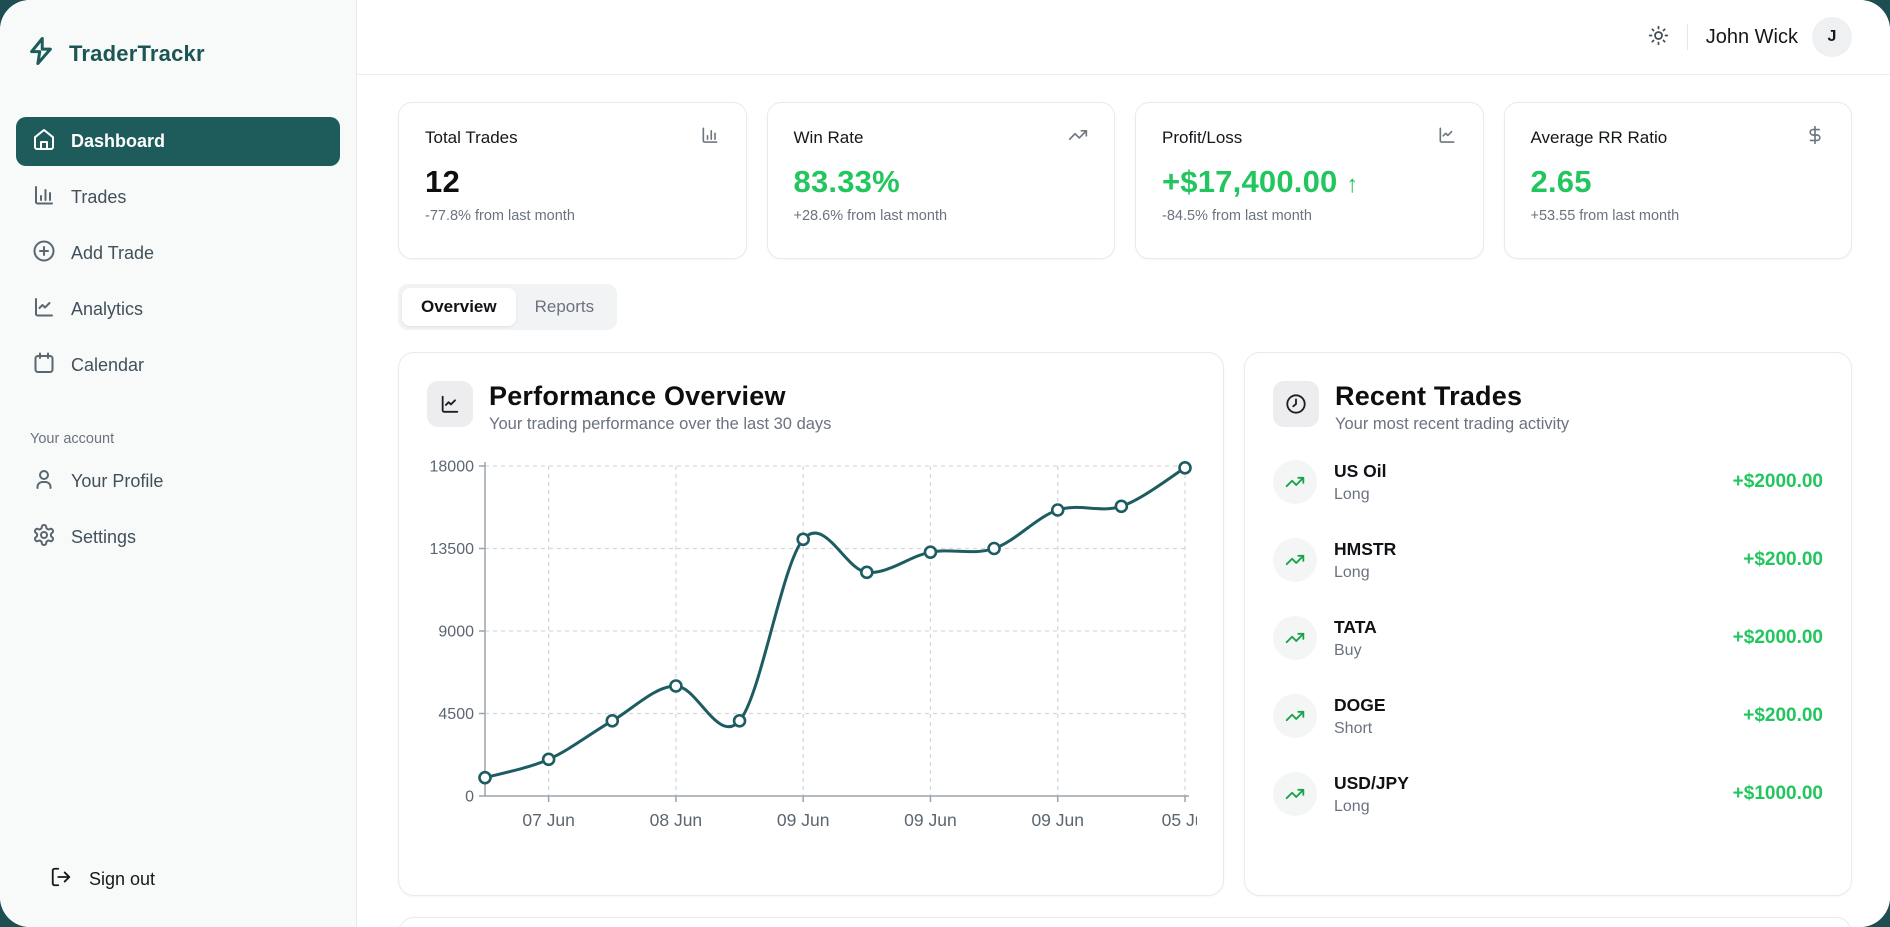  What do you see at coordinates (1777, 793) in the screenshot?
I see `trade-amount: +$1000.00` at bounding box center [1777, 793].